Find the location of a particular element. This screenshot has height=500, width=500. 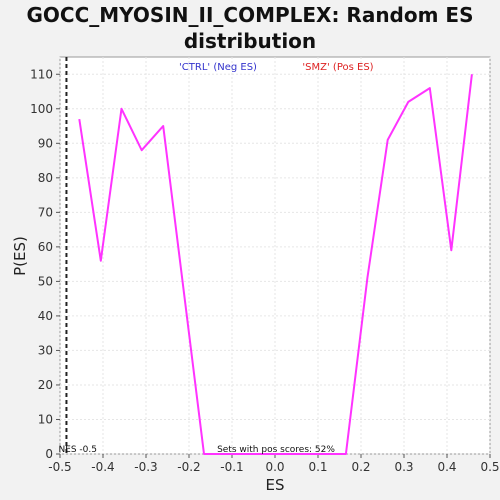

y-tick-label: 0 is located at coordinates (49, 454).